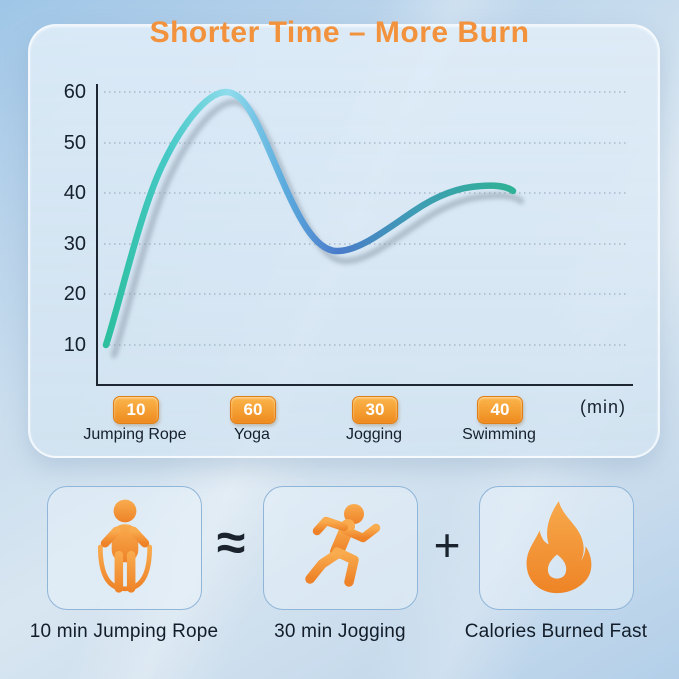 The height and width of the screenshot is (679, 679). I want to click on minutes-badge-yoga: 60, so click(253, 410).